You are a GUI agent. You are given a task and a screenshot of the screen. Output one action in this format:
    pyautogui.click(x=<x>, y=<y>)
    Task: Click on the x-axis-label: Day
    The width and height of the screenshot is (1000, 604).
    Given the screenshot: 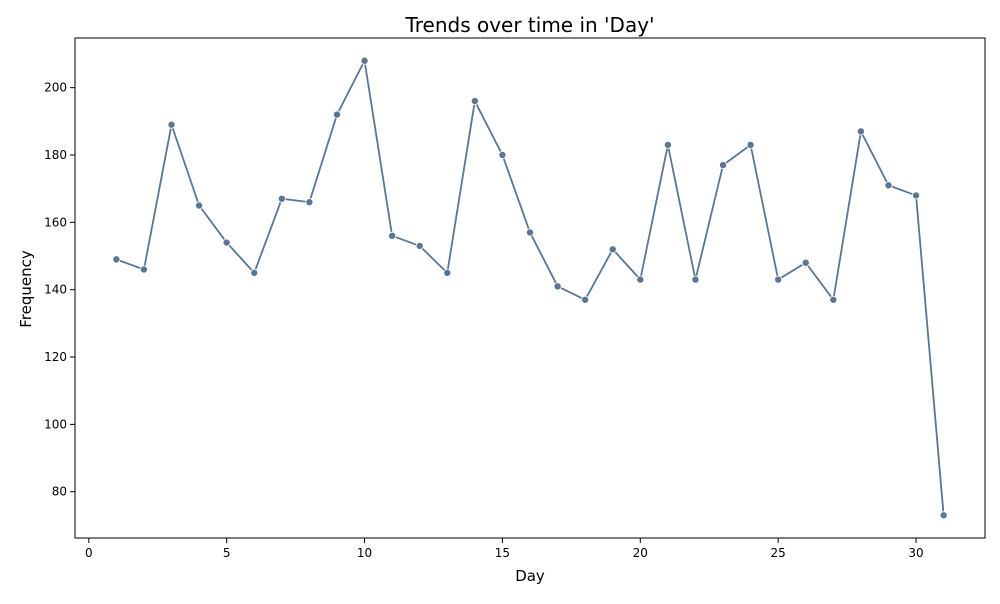 What is the action you would take?
    pyautogui.click(x=530, y=576)
    